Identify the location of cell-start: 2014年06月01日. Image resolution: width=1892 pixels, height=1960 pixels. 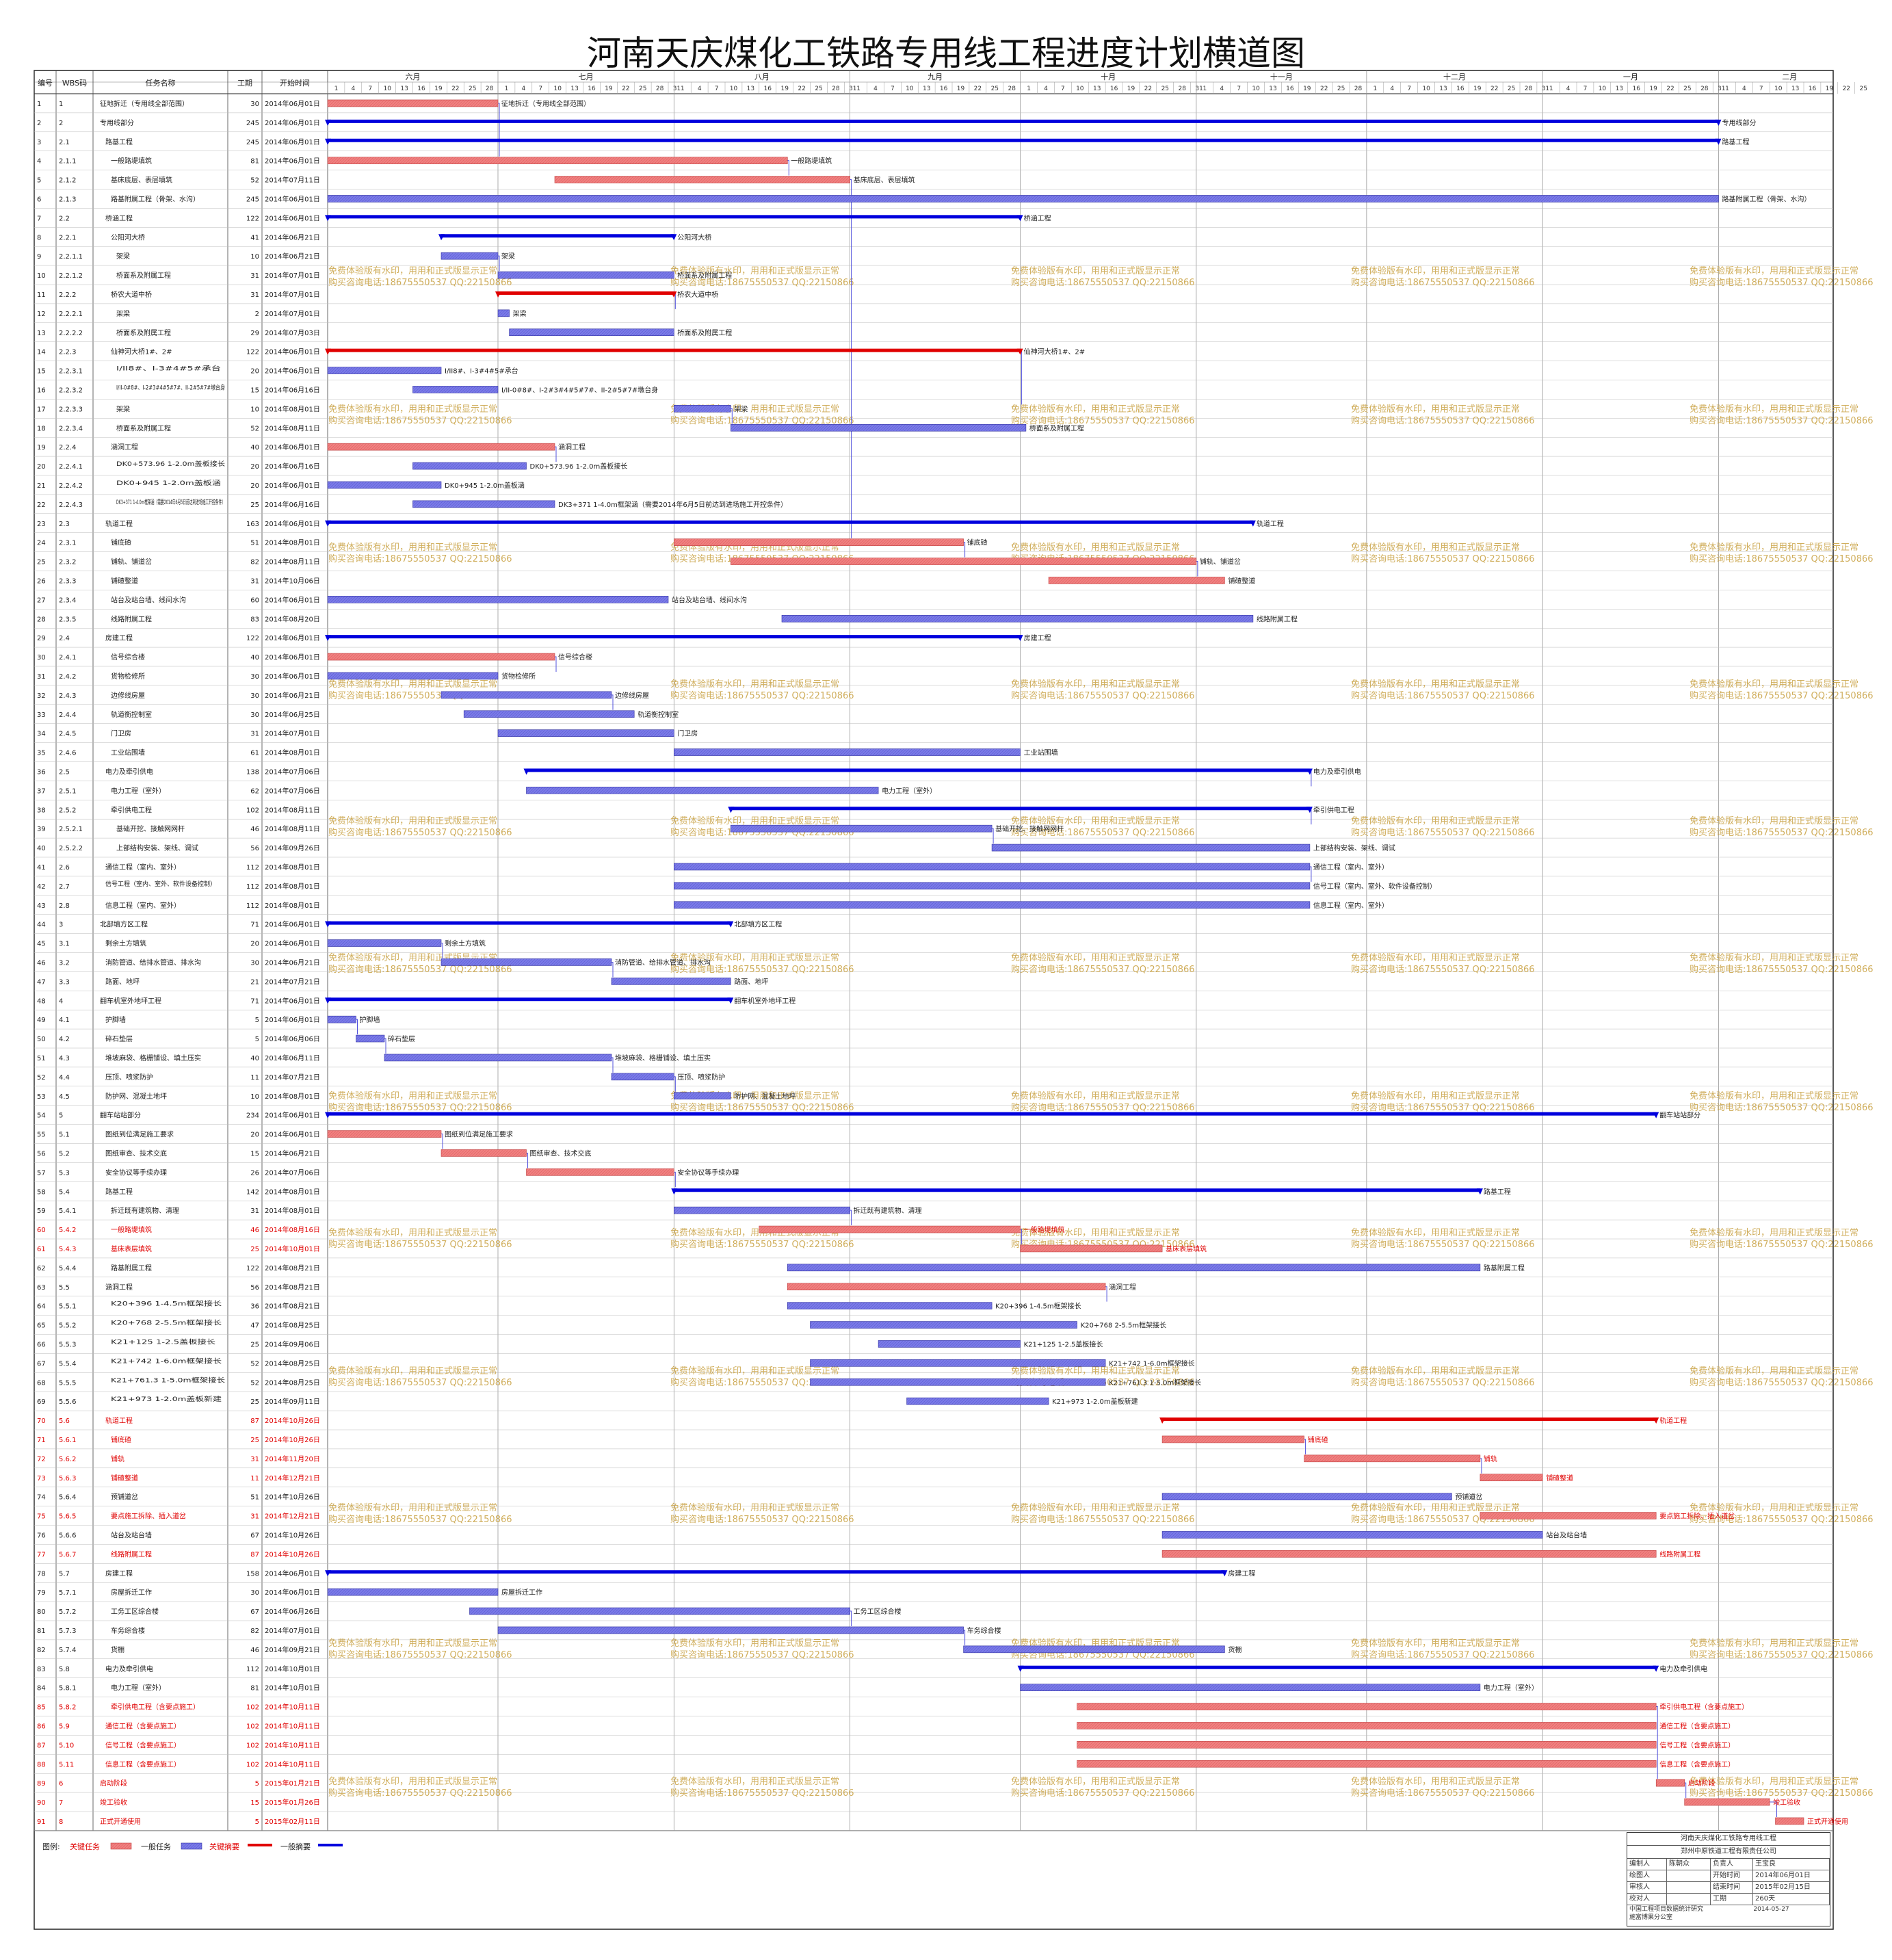
(292, 1134).